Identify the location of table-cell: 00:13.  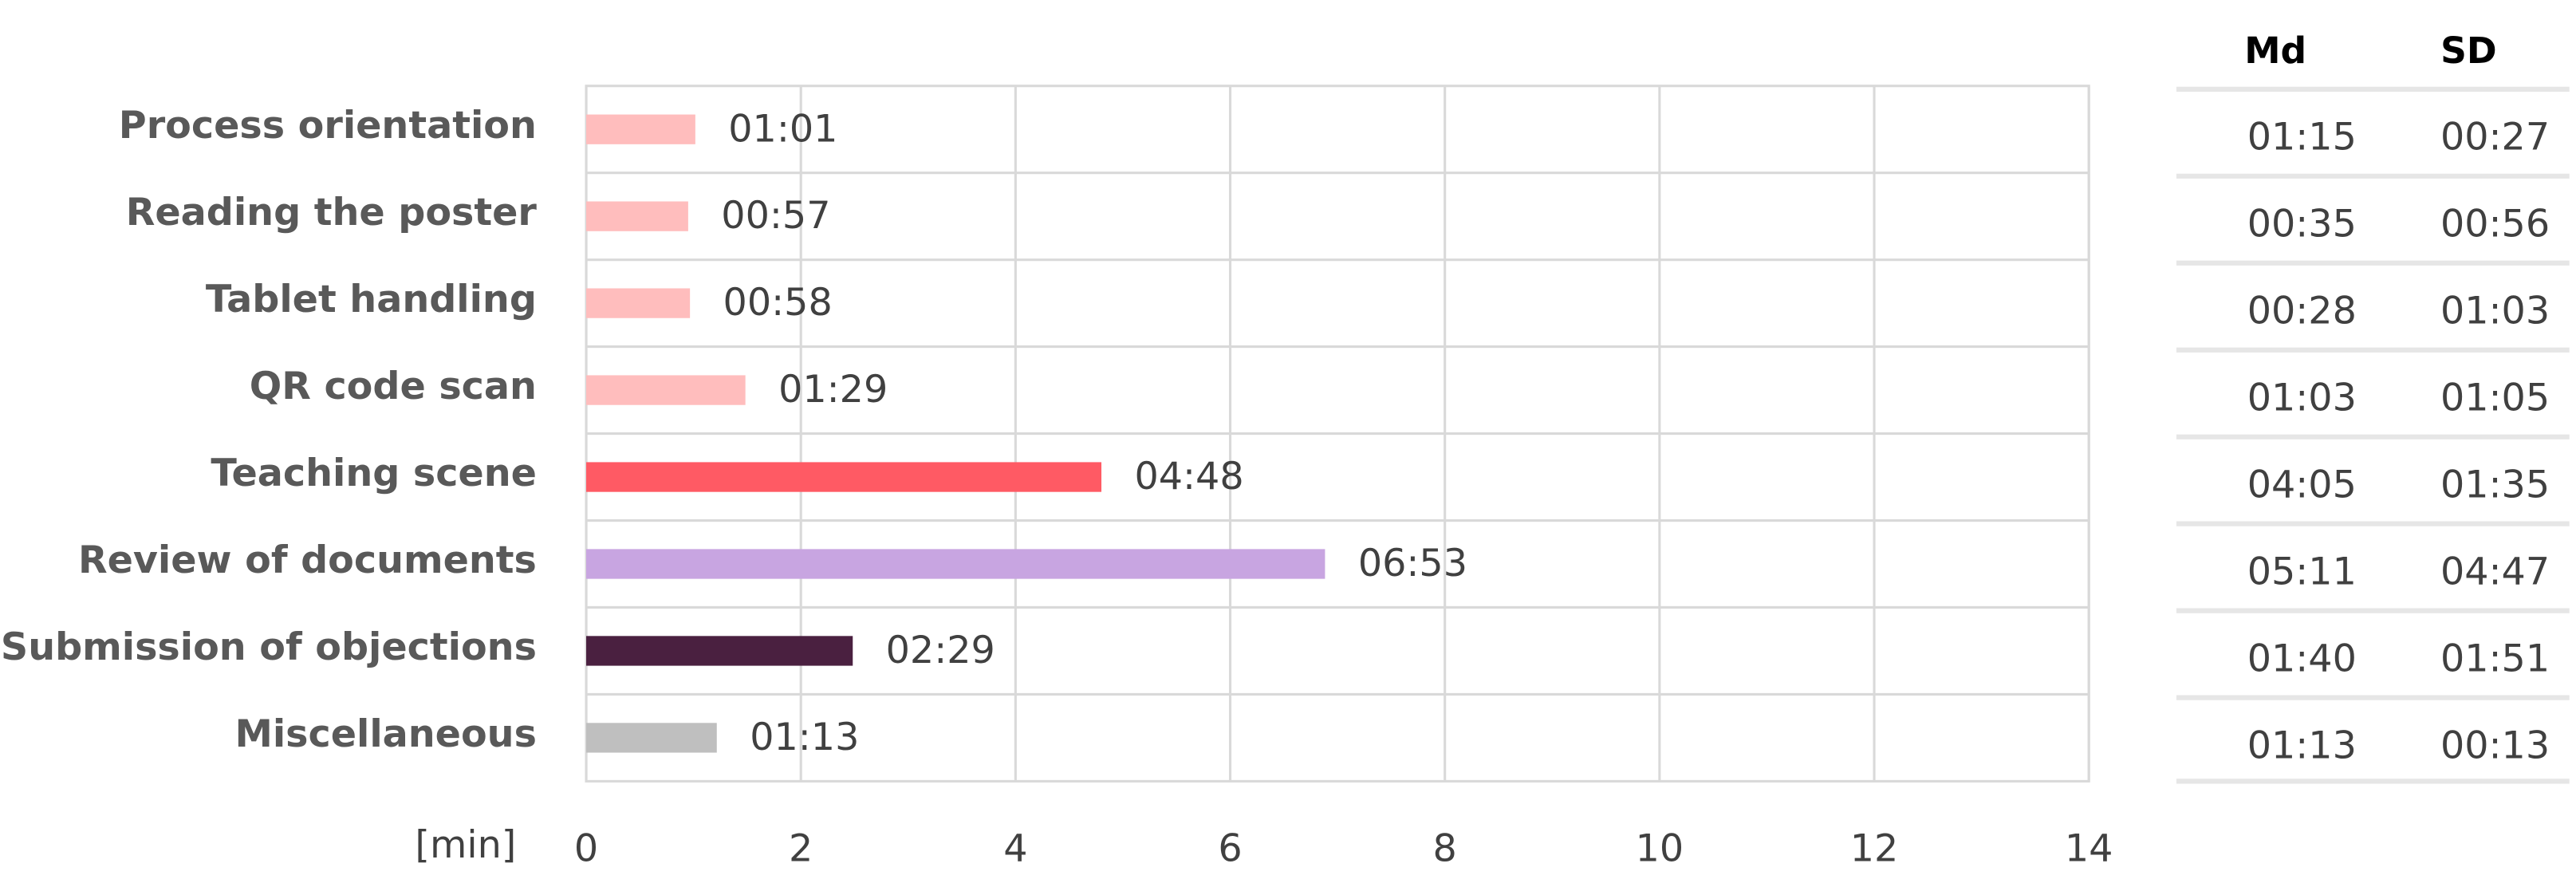
(2495, 745).